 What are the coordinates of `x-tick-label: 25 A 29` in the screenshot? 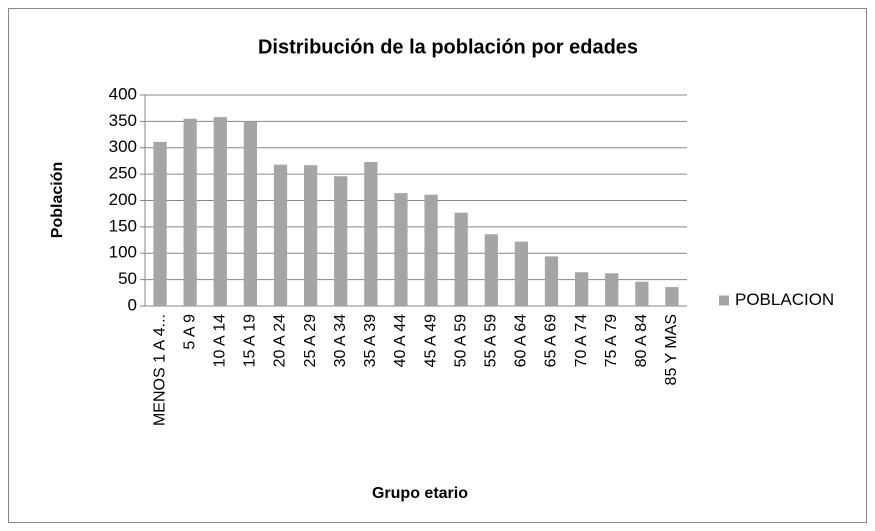 It's located at (310, 340).